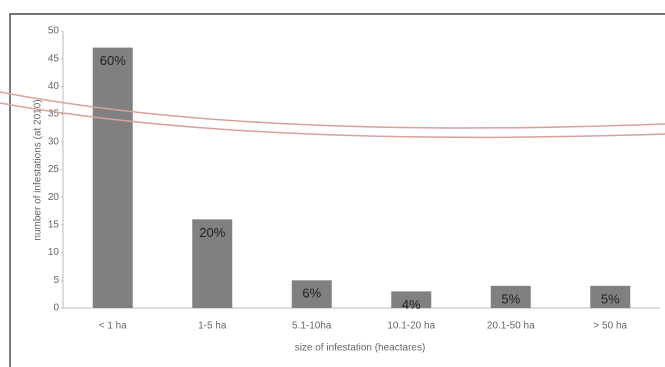  I want to click on x-tick-label: 1-5 ha, so click(212, 326).